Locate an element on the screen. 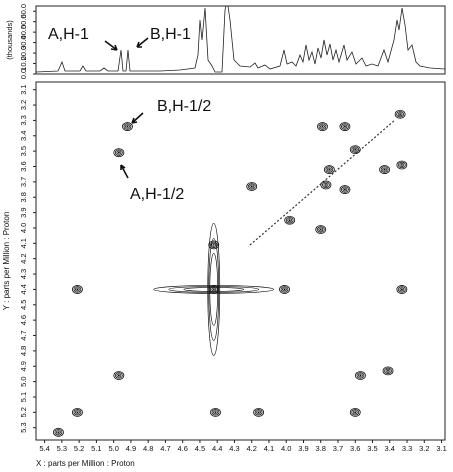 The height and width of the screenshot is (472, 453). y-tick-label: 4.6 is located at coordinates (23, 320).